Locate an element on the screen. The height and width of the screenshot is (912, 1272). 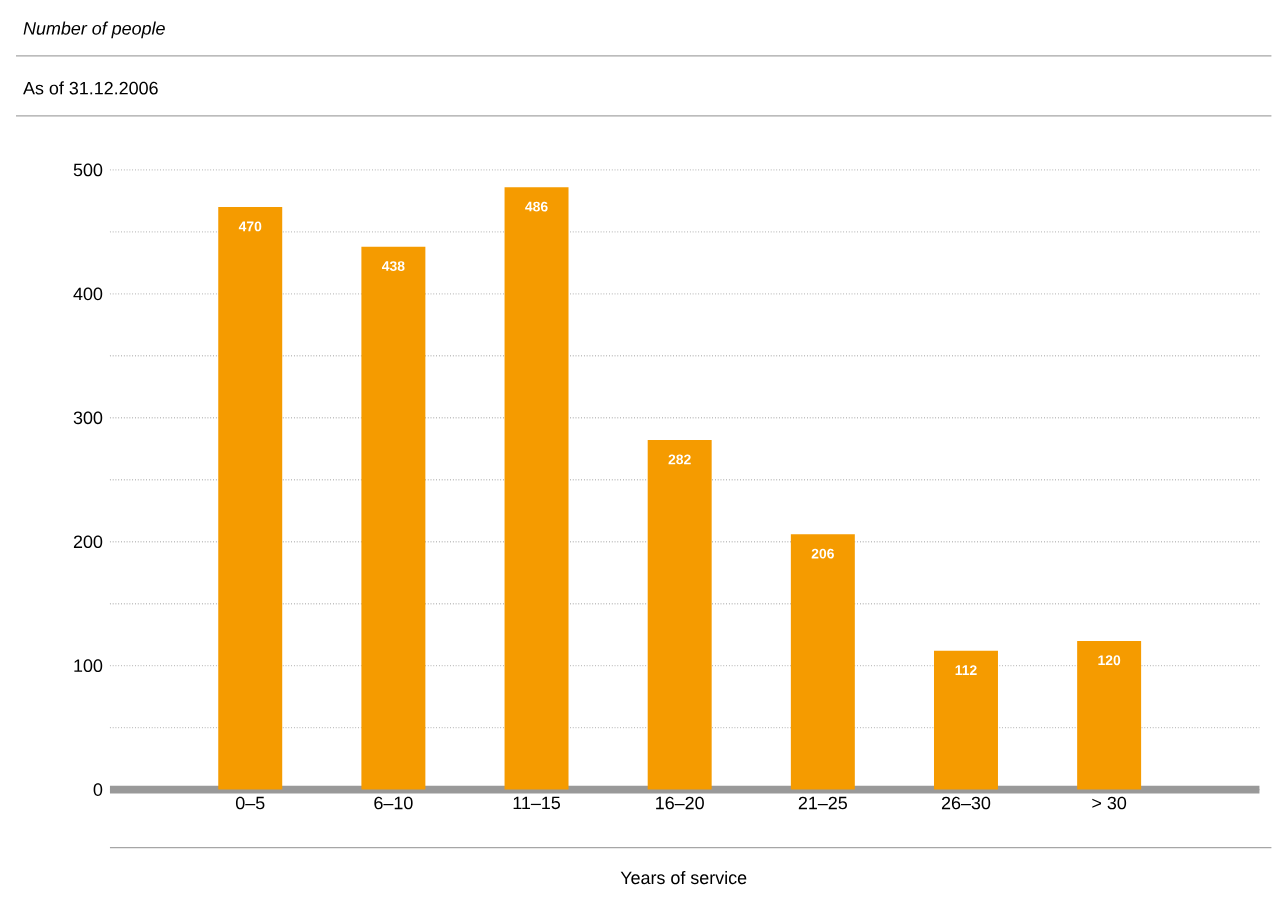
chart-title: Number of people is located at coordinates (94, 30).